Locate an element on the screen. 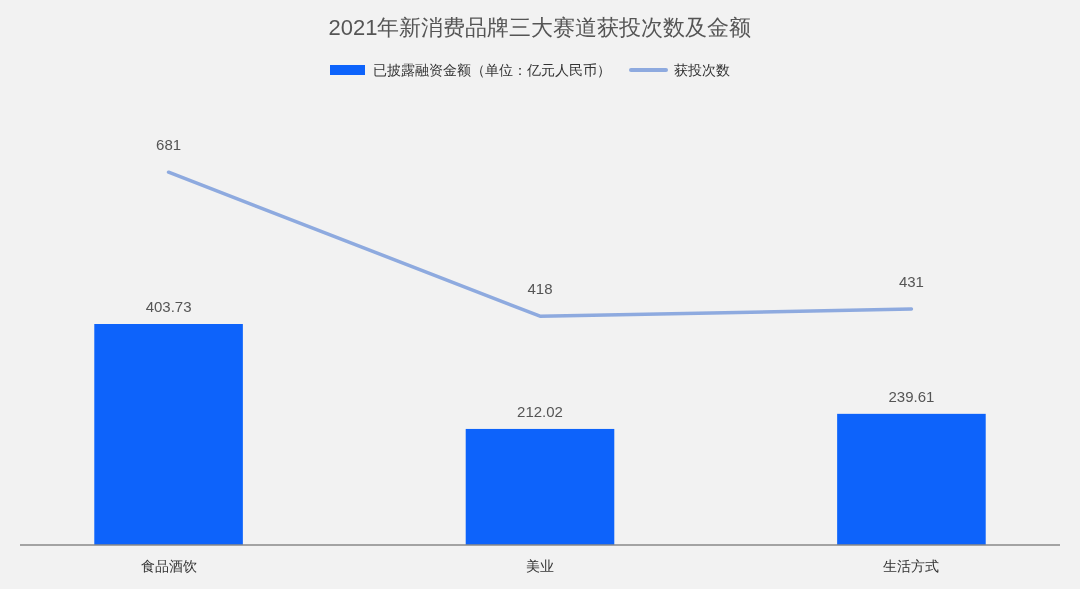  data-label: 681 is located at coordinates (169, 145).